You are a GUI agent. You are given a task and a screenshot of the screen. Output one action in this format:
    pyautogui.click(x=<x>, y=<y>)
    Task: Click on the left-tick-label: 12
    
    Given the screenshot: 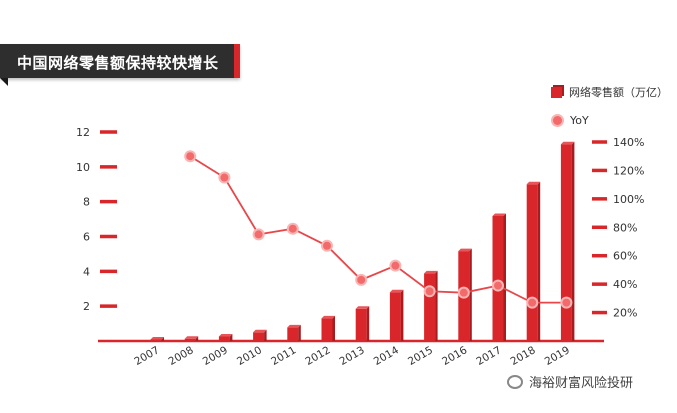 What is the action you would take?
    pyautogui.click(x=83, y=132)
    